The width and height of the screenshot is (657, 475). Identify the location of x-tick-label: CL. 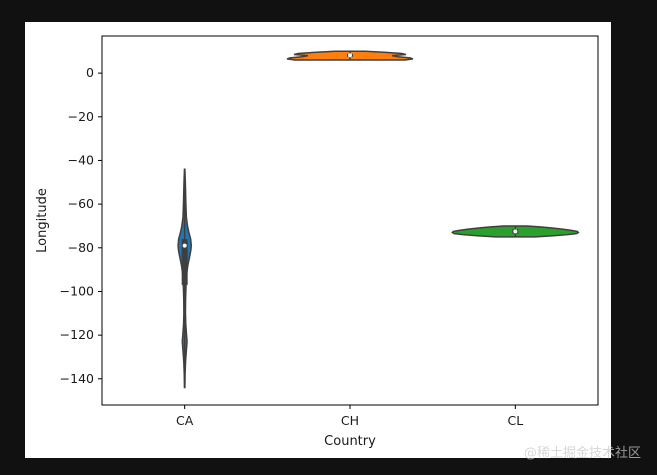
(515, 420).